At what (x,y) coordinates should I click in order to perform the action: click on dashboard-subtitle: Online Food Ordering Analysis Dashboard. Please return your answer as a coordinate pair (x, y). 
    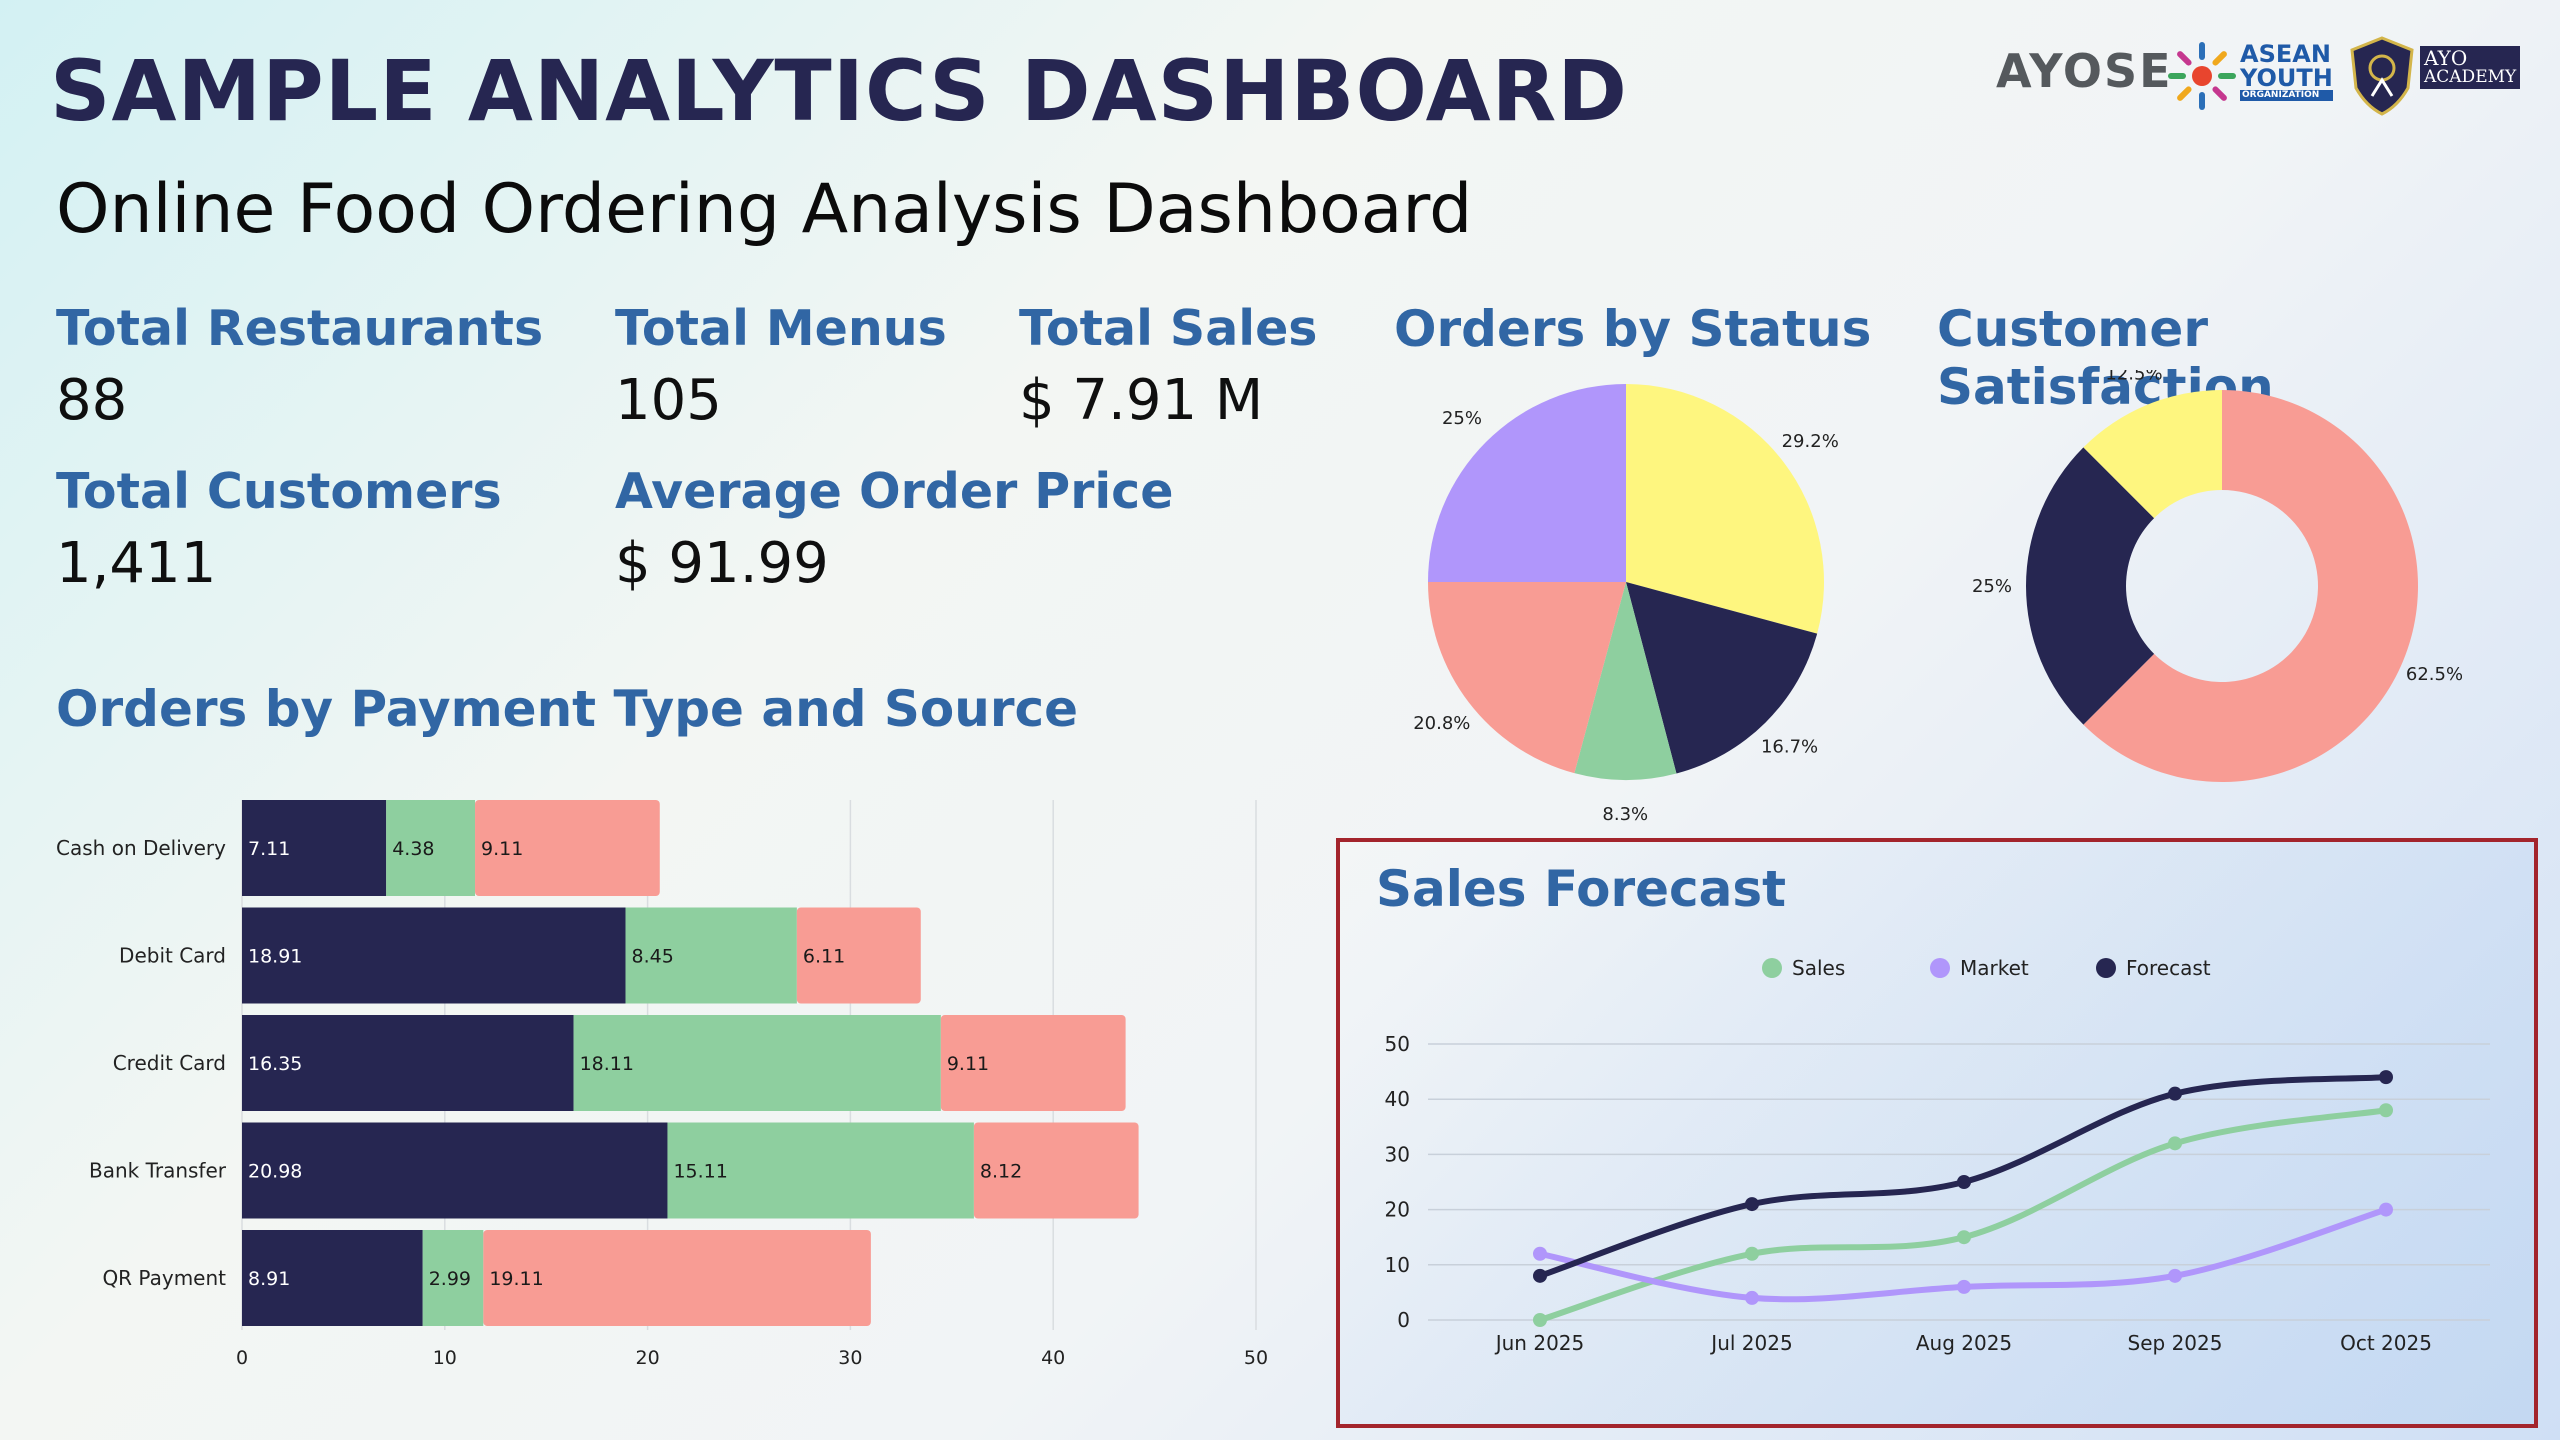
    Looking at the image, I should click on (764, 209).